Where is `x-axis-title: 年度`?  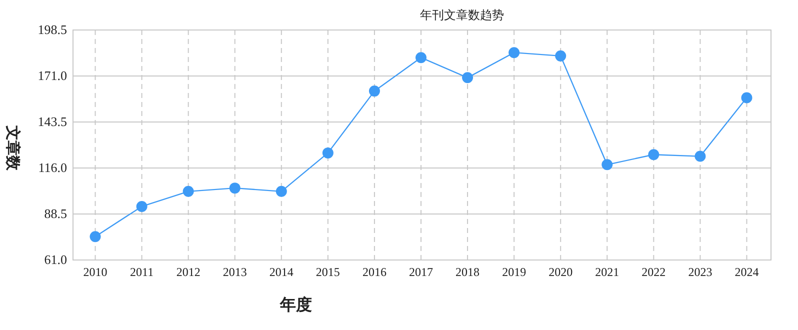 x-axis-title: 年度 is located at coordinates (295, 304).